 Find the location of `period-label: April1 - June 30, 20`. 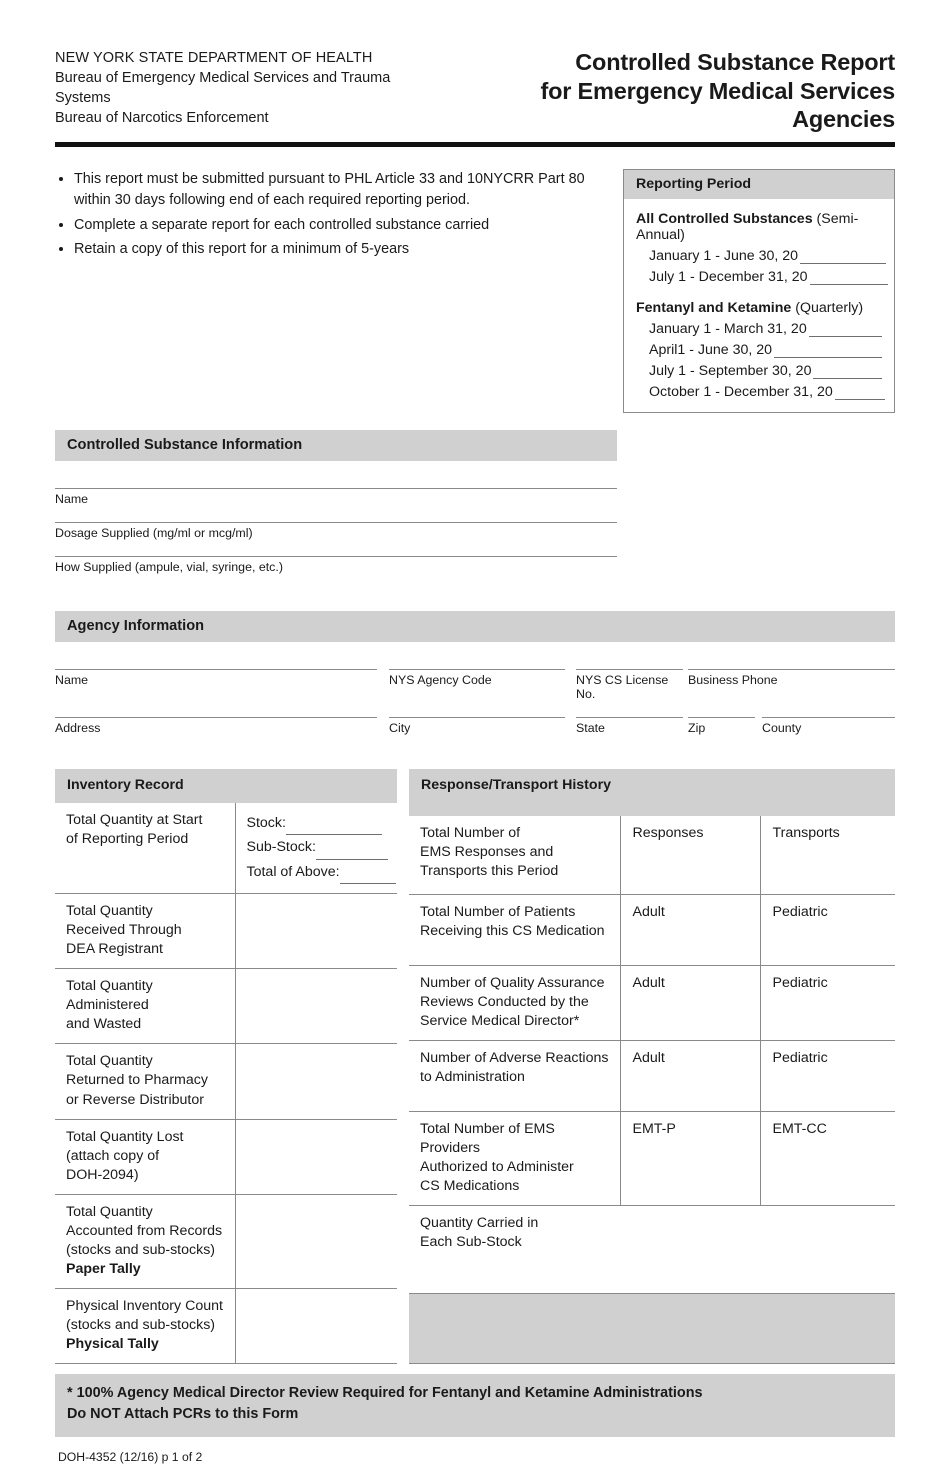

period-label: April1 - June 30, 20 is located at coordinates (711, 349).